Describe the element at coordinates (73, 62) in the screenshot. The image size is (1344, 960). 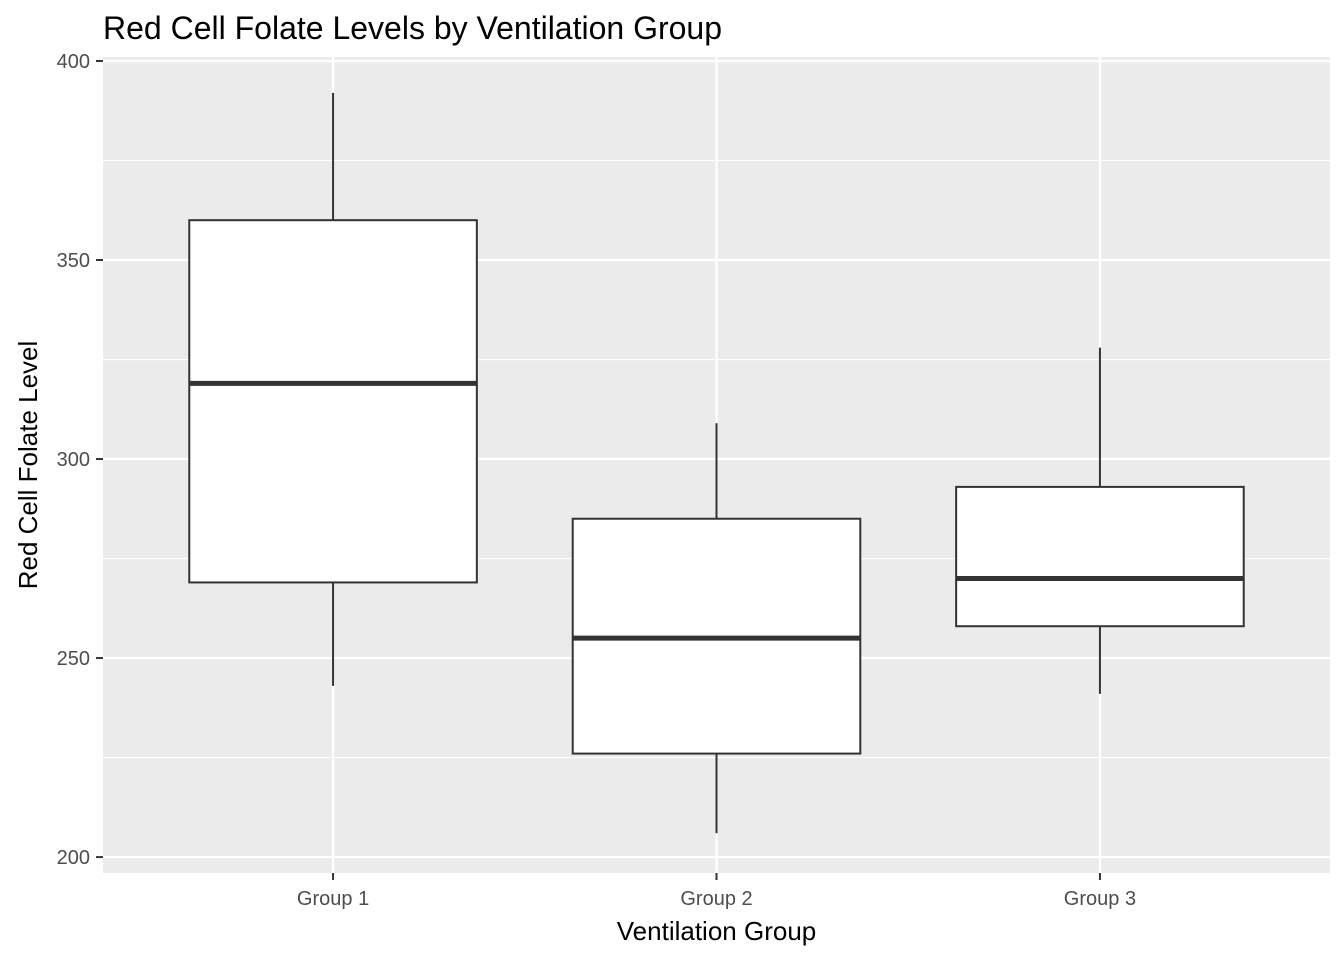
I see `y-tick-label: 400` at that location.